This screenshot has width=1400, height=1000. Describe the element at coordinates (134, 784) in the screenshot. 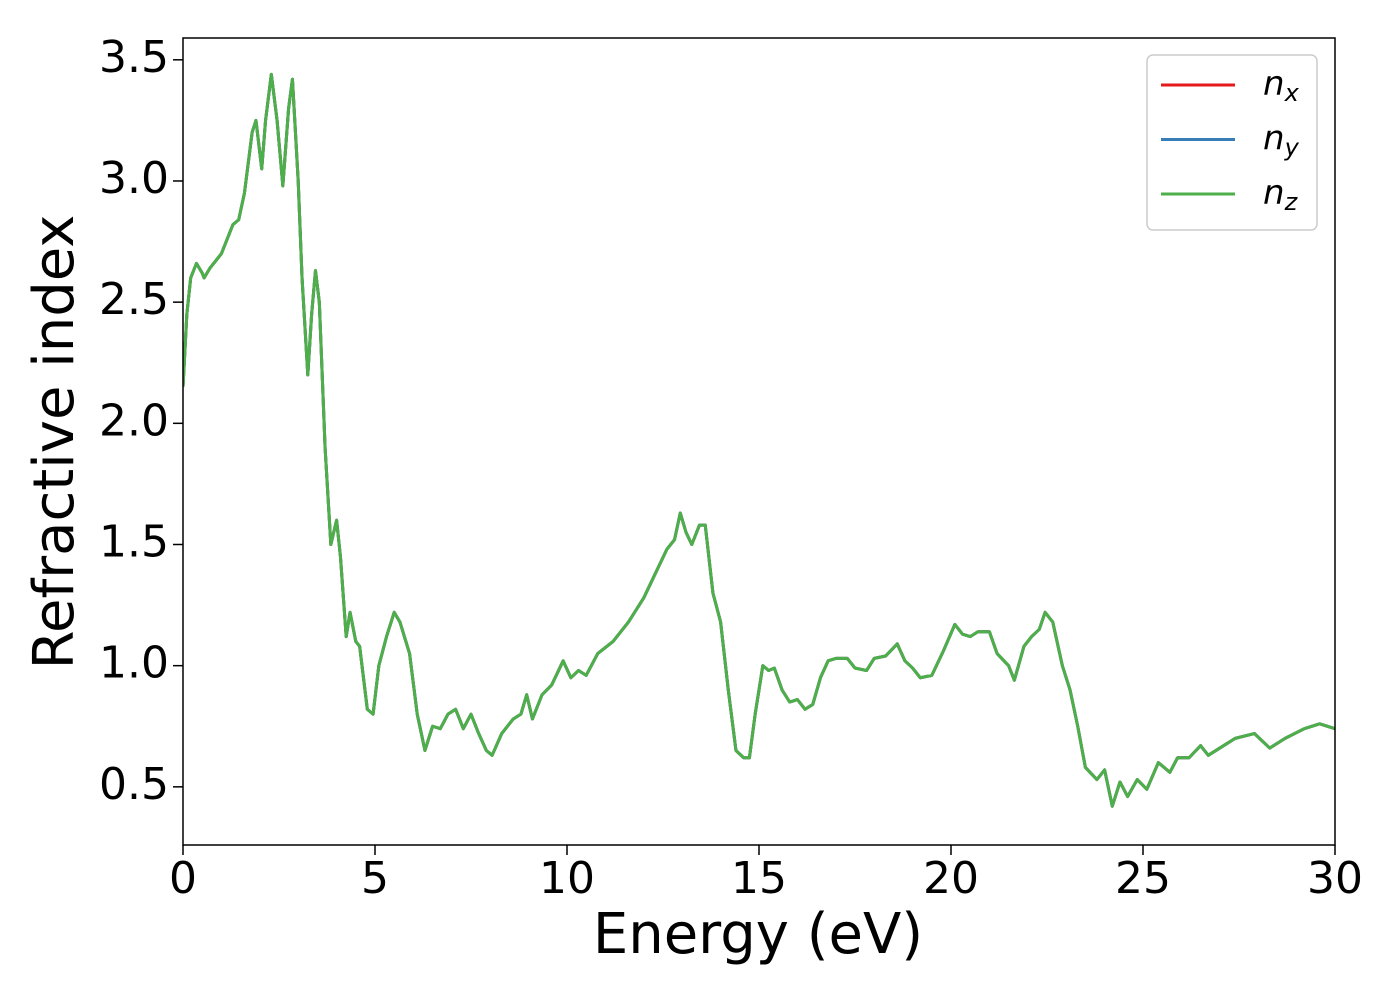

I see `y-tick-label: 0.5` at that location.